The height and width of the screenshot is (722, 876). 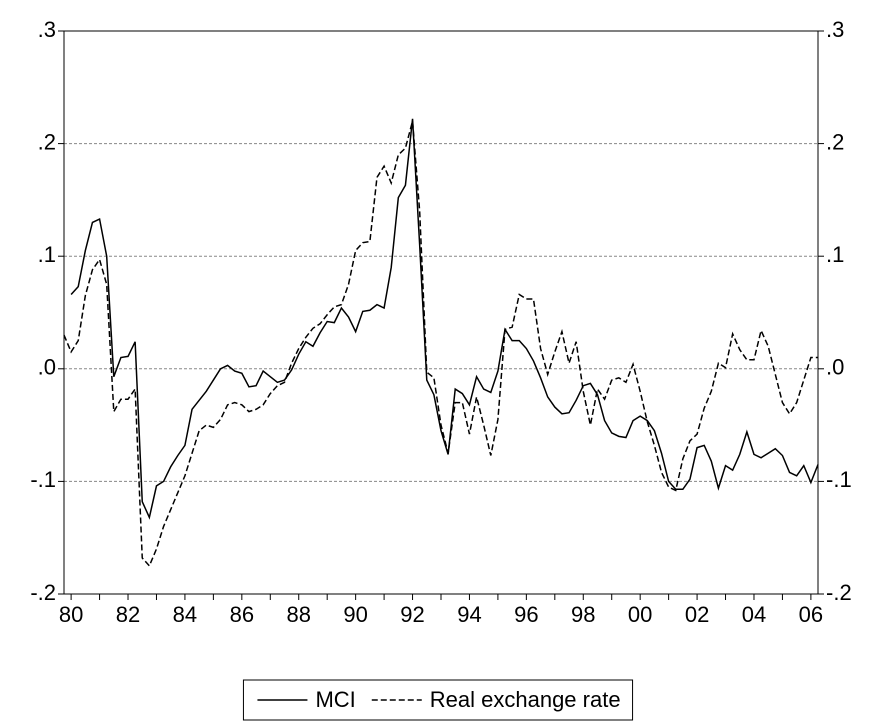 What do you see at coordinates (525, 699) in the screenshot?
I see `legend-label: Real exchange rate` at bounding box center [525, 699].